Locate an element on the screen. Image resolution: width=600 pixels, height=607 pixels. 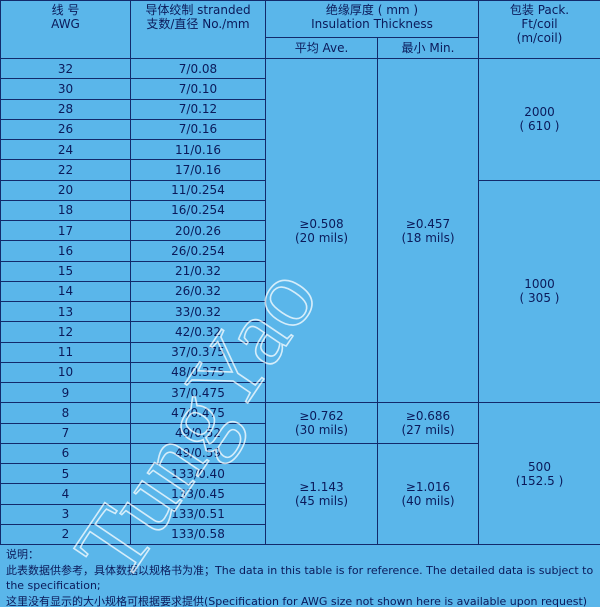
cell-line: ≥0.508 is located at coordinates (321, 223).